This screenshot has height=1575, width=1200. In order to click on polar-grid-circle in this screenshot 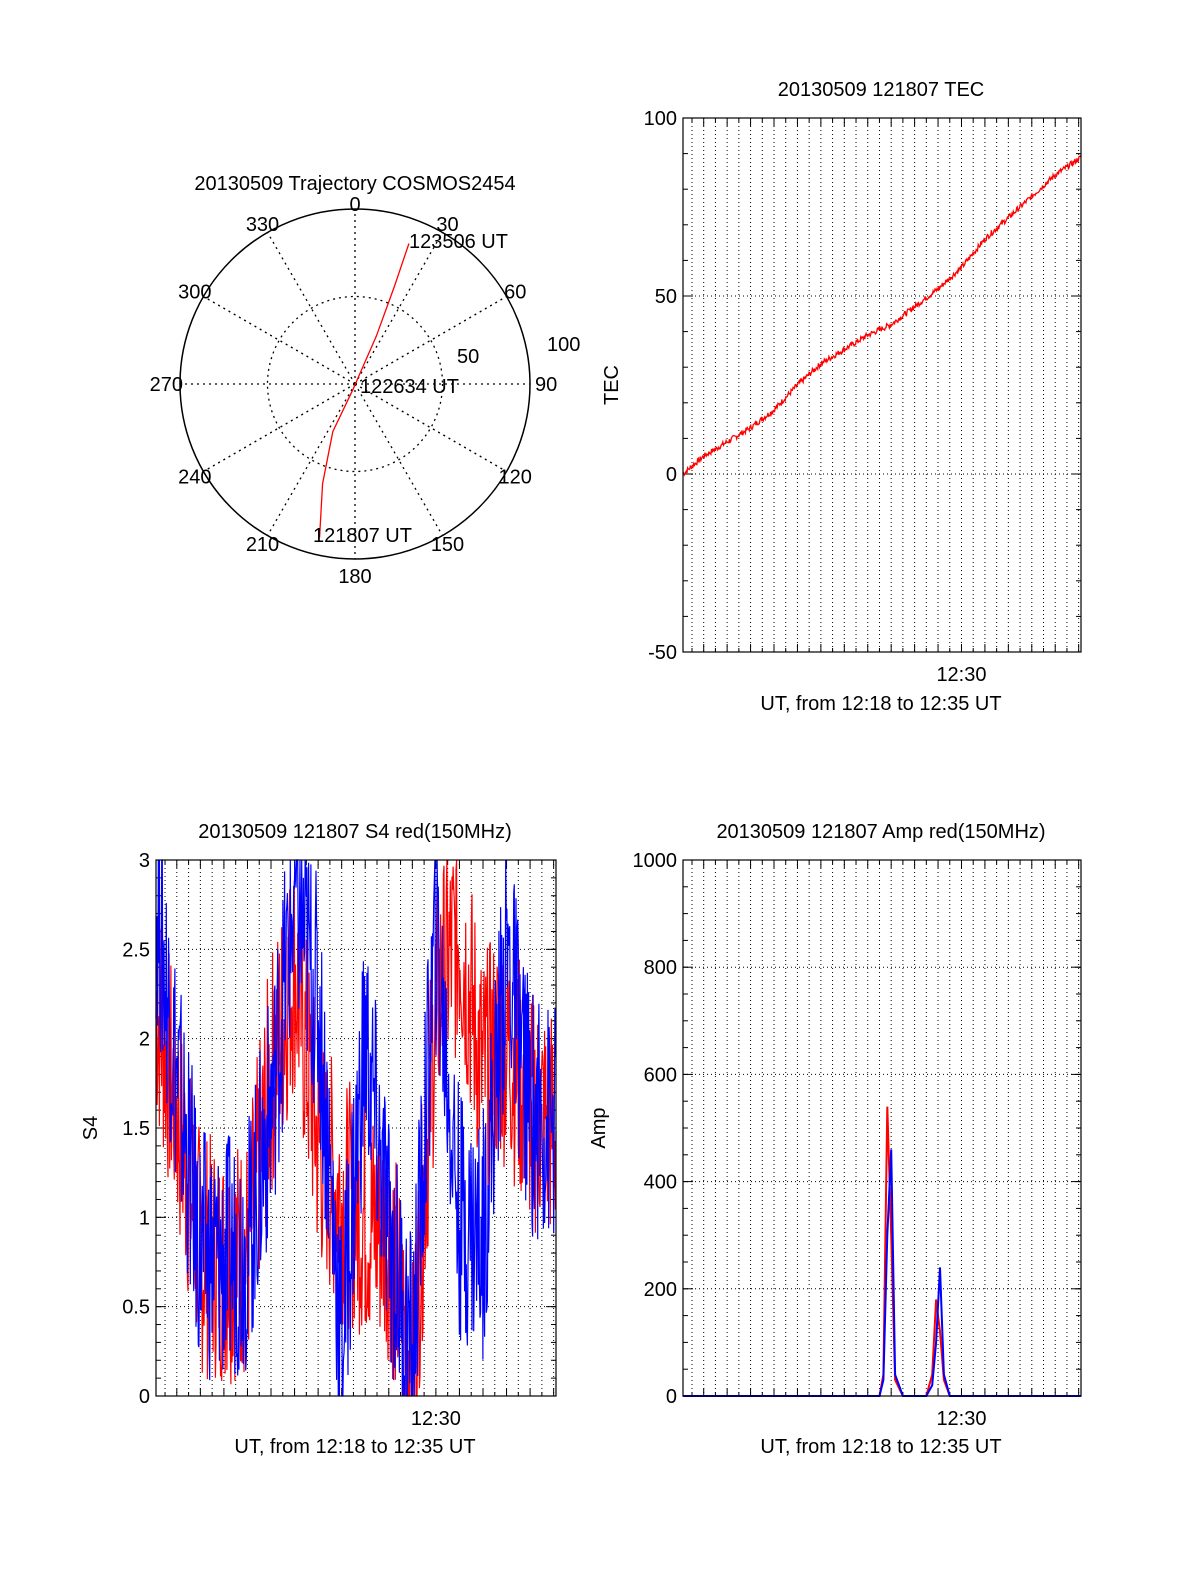, I will do `click(355, 384)`.